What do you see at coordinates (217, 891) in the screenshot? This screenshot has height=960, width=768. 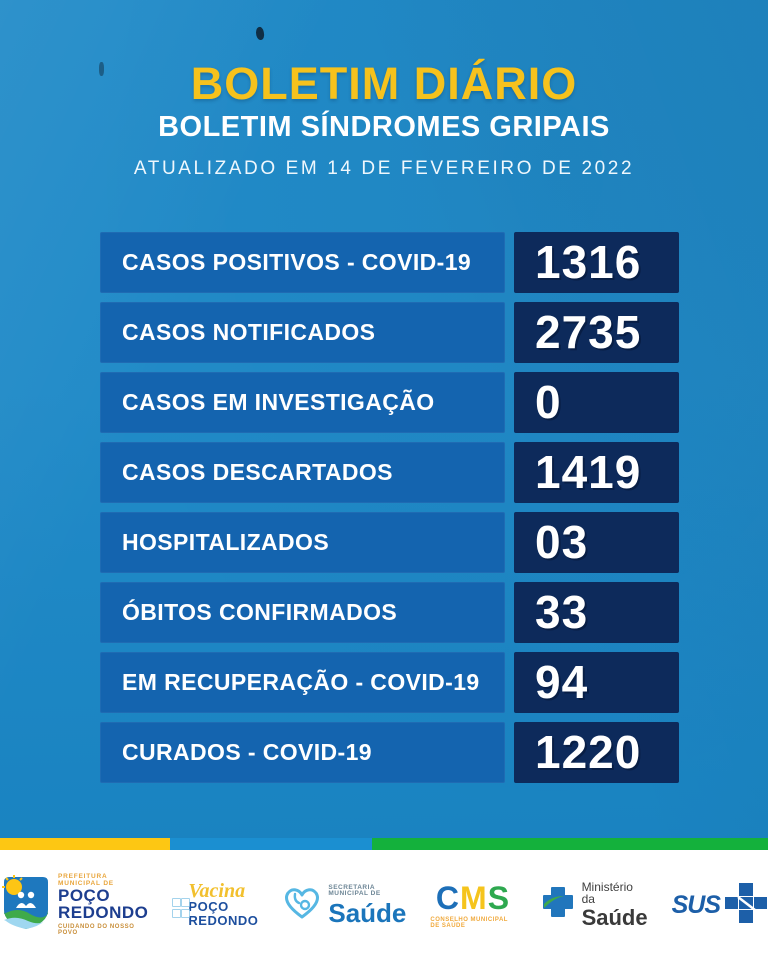 I see `vacina-script-word: Vacina` at bounding box center [217, 891].